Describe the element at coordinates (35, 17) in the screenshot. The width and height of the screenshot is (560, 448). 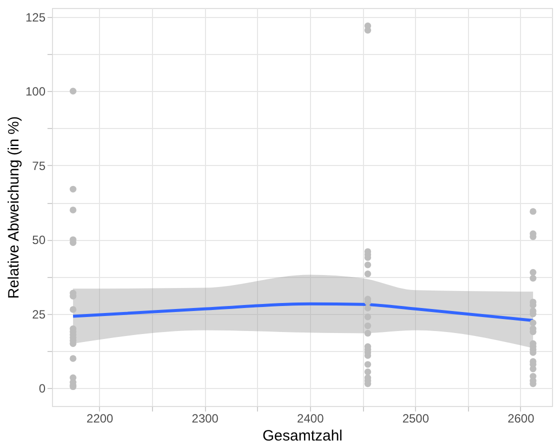
I see `y-tick-label: 125` at that location.